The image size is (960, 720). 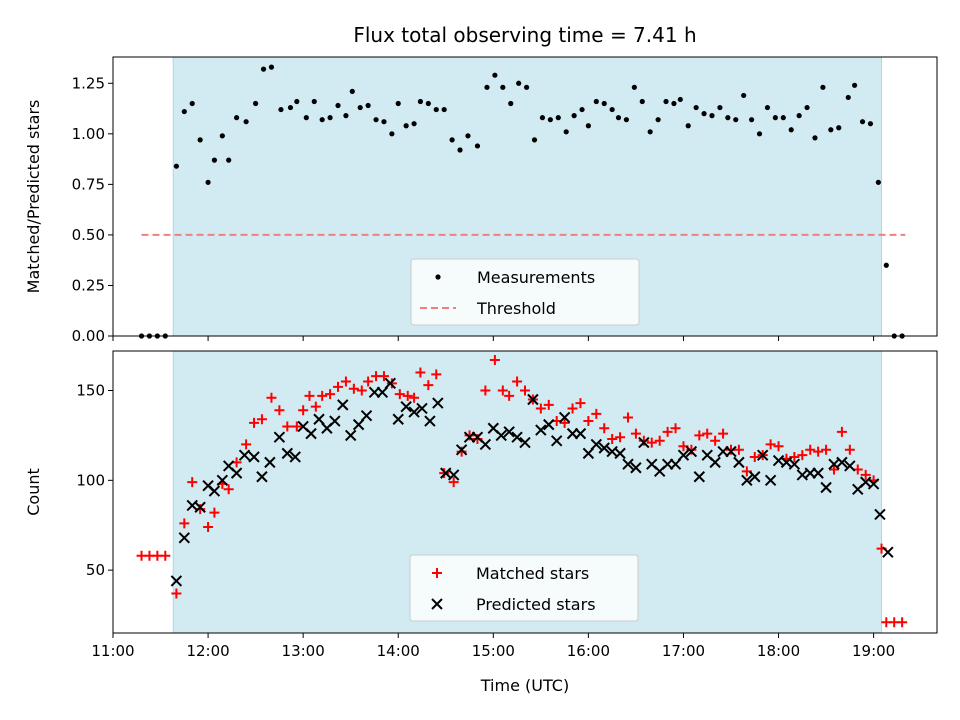 I want to click on y-tick-label: 50, so click(x=95, y=570).